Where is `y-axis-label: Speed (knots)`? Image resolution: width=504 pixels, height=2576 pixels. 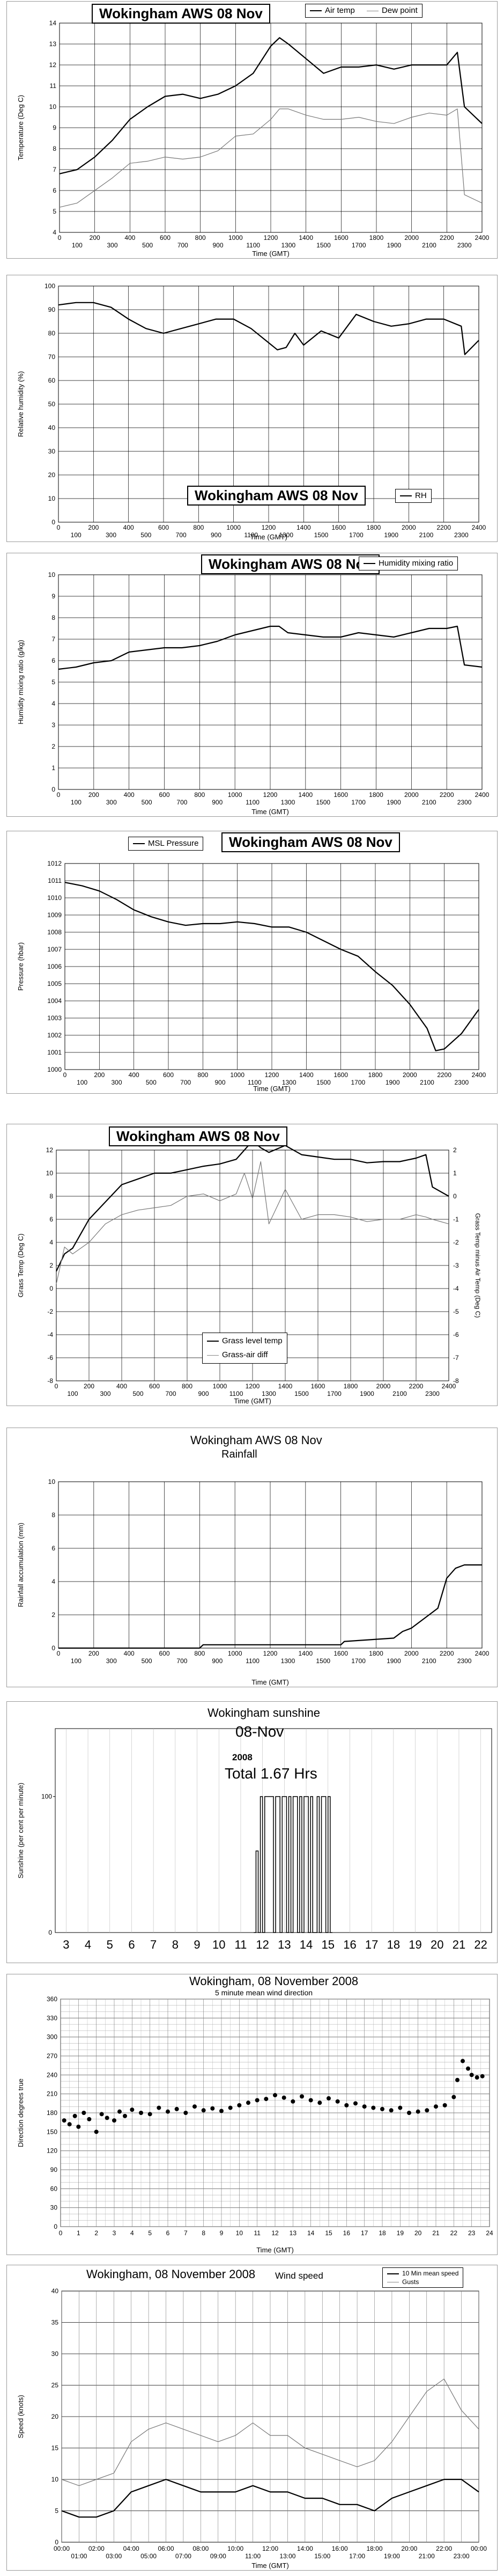
y-axis-label: Speed (knots) is located at coordinates (21, 2417).